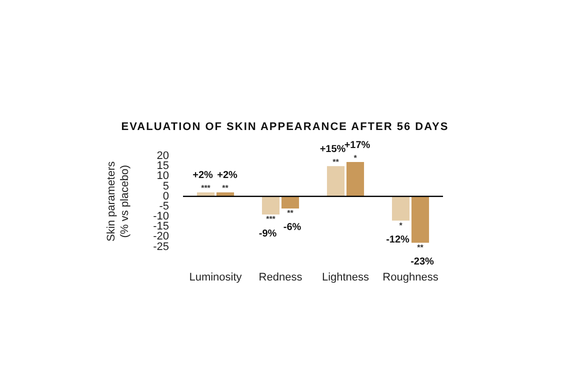 This screenshot has height=386, width=571. What do you see at coordinates (162, 156) in the screenshot?
I see `y-tick-label: 20` at bounding box center [162, 156].